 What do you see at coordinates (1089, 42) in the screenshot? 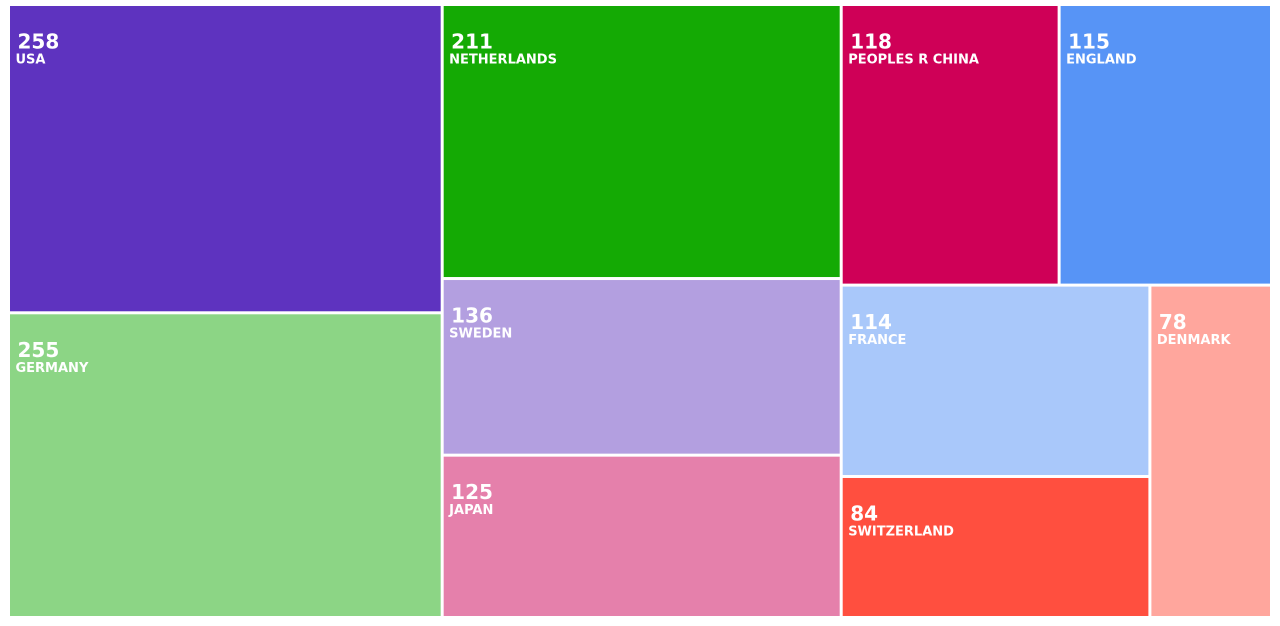
I see `tile-value: 115` at bounding box center [1089, 42].